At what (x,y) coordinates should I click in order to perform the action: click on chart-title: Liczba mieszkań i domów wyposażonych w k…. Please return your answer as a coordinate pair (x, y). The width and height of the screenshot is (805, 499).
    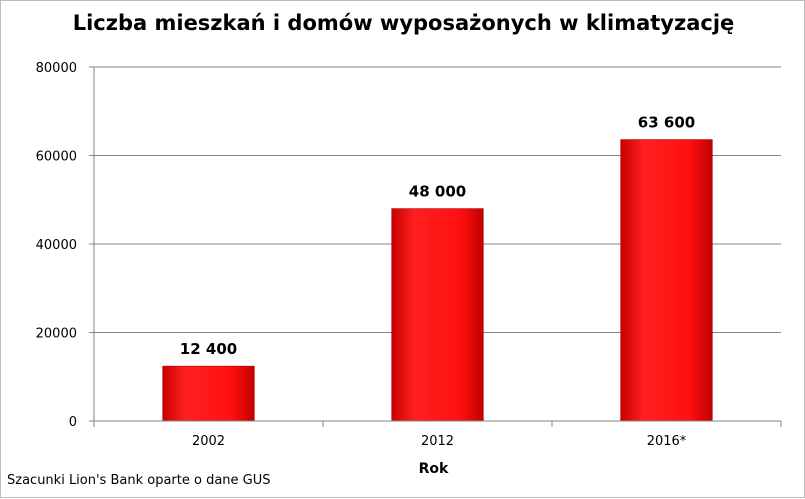
    Looking at the image, I should click on (403, 23).